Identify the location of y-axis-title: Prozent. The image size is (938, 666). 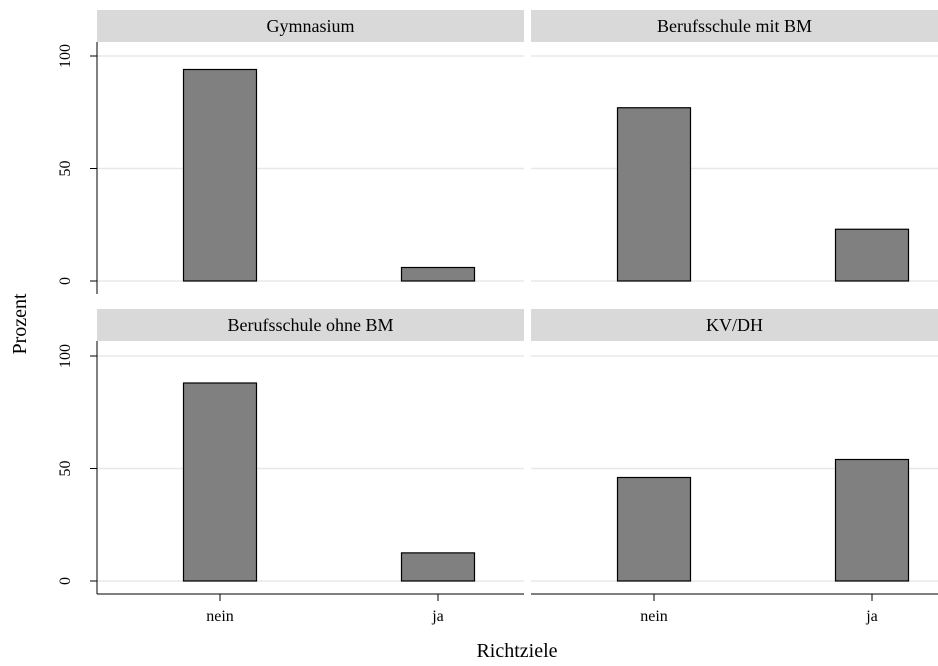
(20, 324).